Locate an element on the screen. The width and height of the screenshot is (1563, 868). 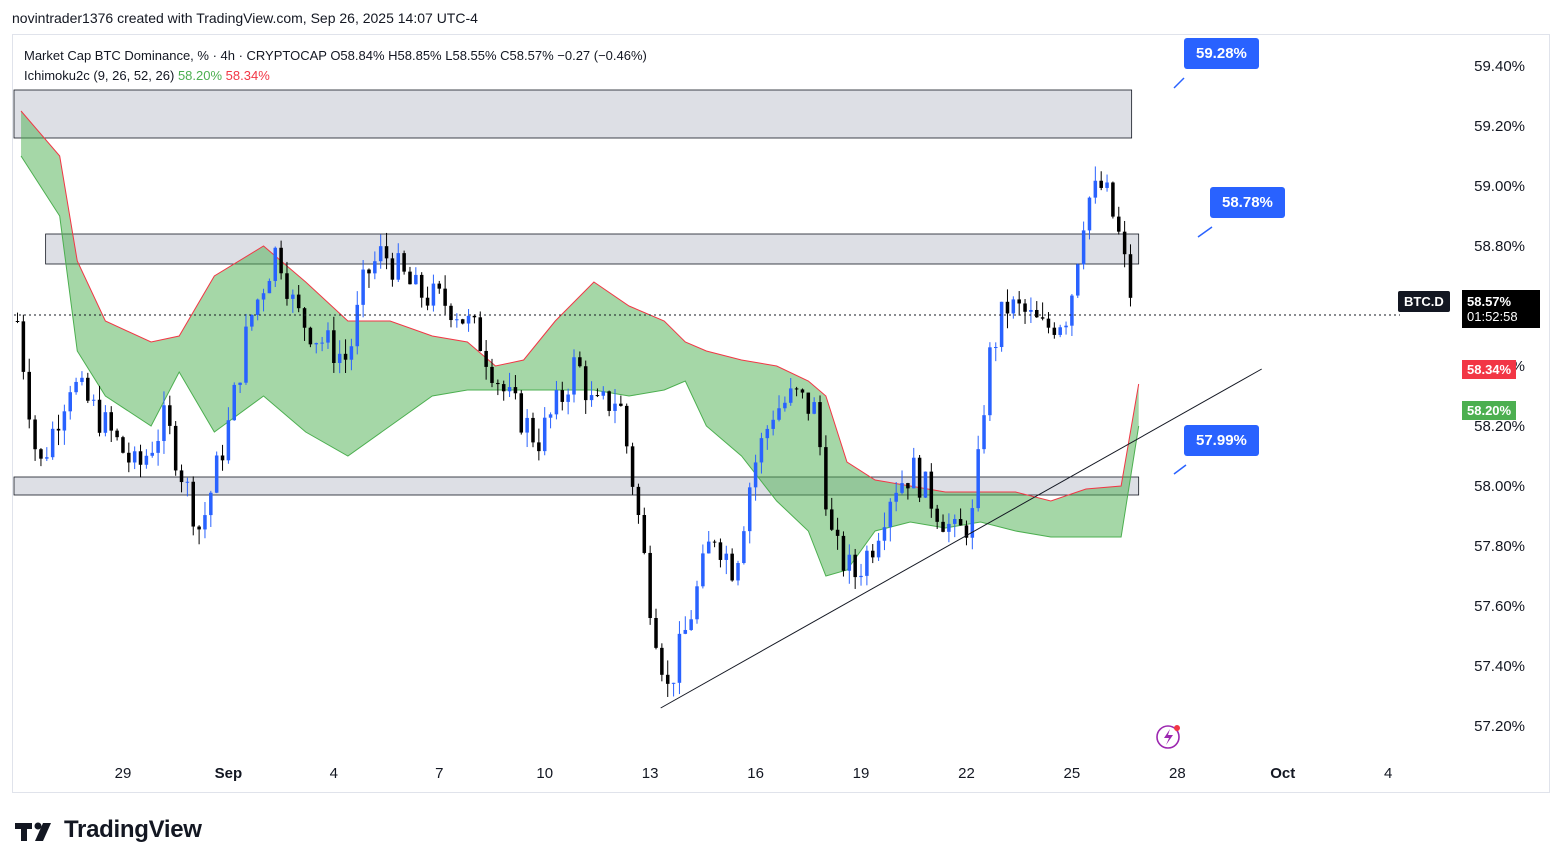
y-tick-label-3: 58.80% is located at coordinates (1499, 246).